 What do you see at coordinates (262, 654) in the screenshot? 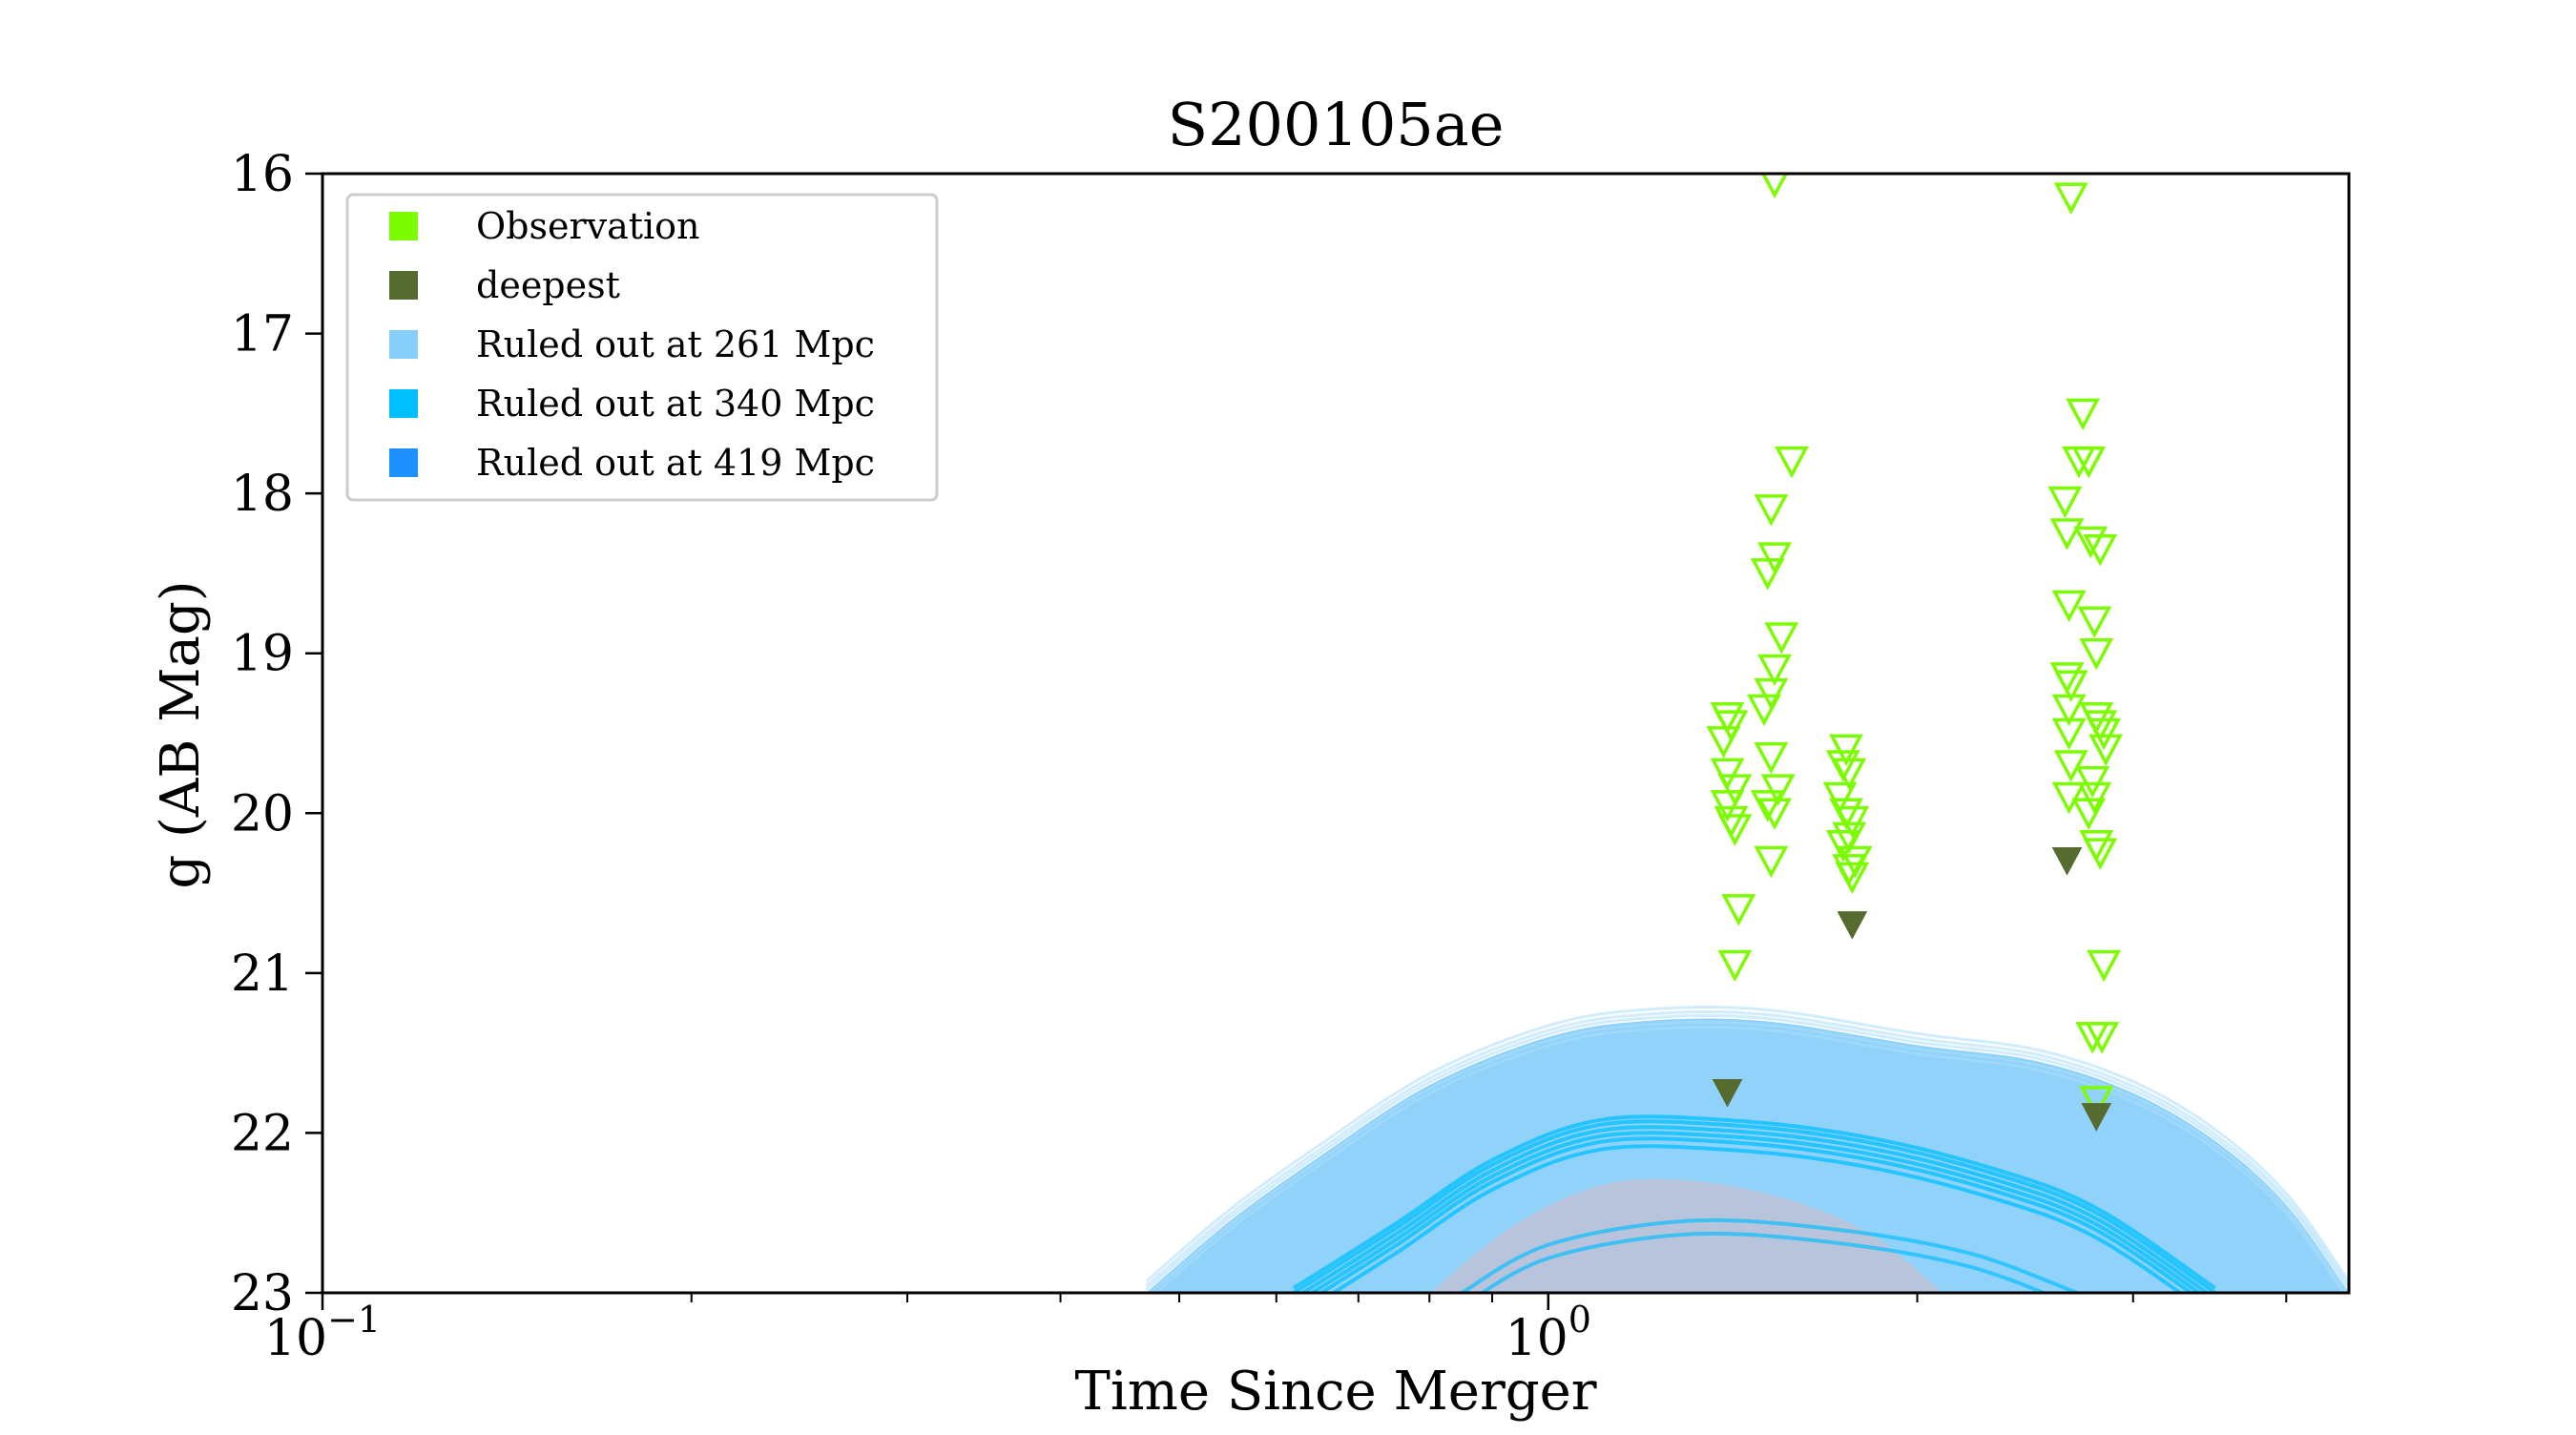
I see `y-tick-label: 19` at bounding box center [262, 654].